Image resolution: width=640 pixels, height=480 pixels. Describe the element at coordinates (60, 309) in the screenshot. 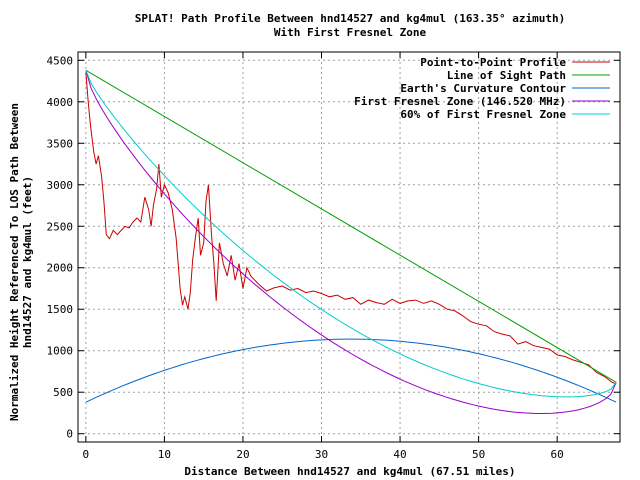

I see `y-tick-label: 1500` at that location.